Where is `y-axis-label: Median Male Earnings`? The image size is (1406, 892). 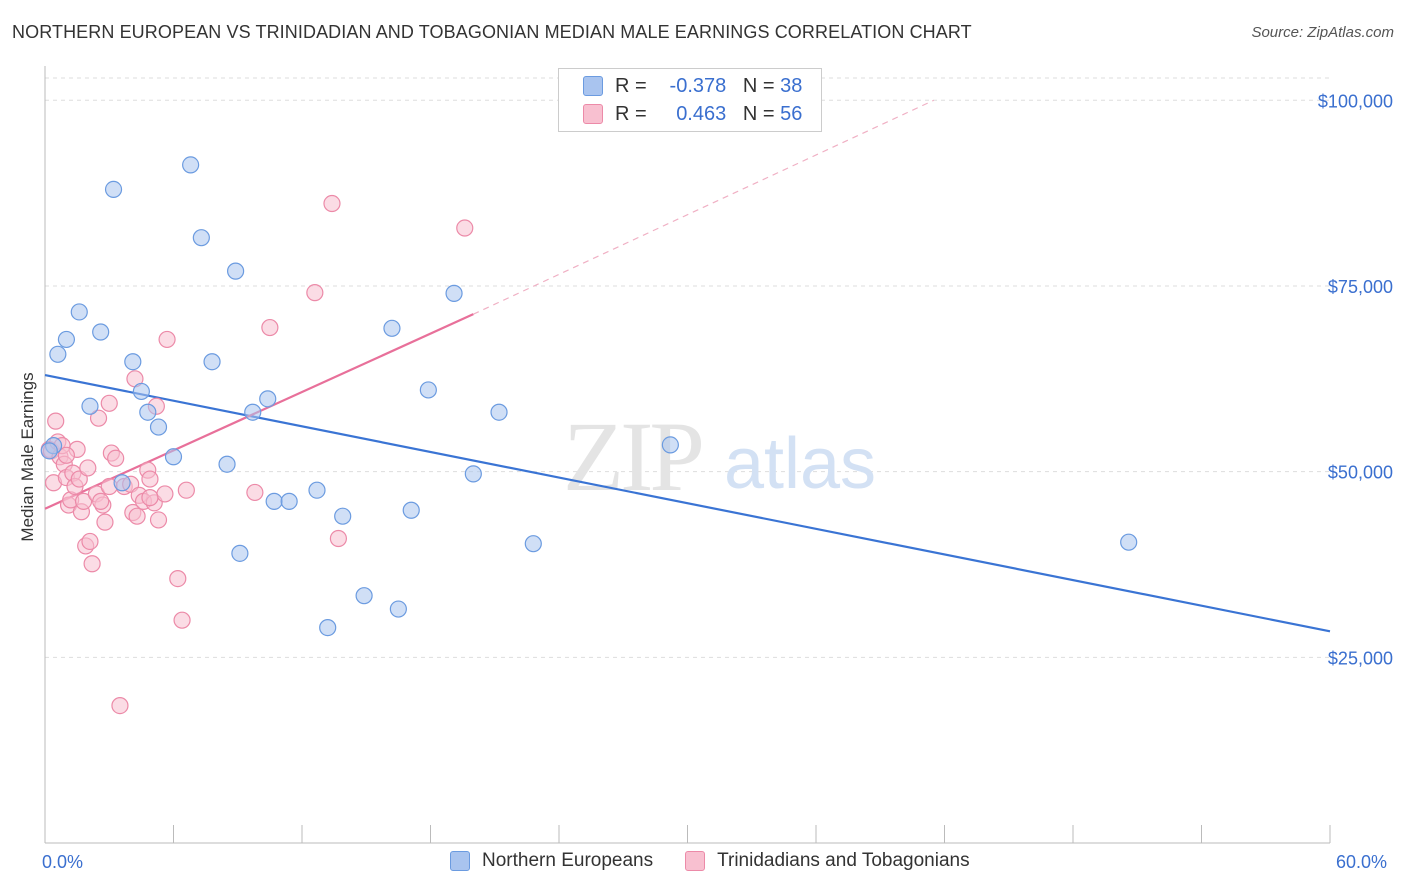 y-axis-label: Median Male Earnings is located at coordinates (27, 457).